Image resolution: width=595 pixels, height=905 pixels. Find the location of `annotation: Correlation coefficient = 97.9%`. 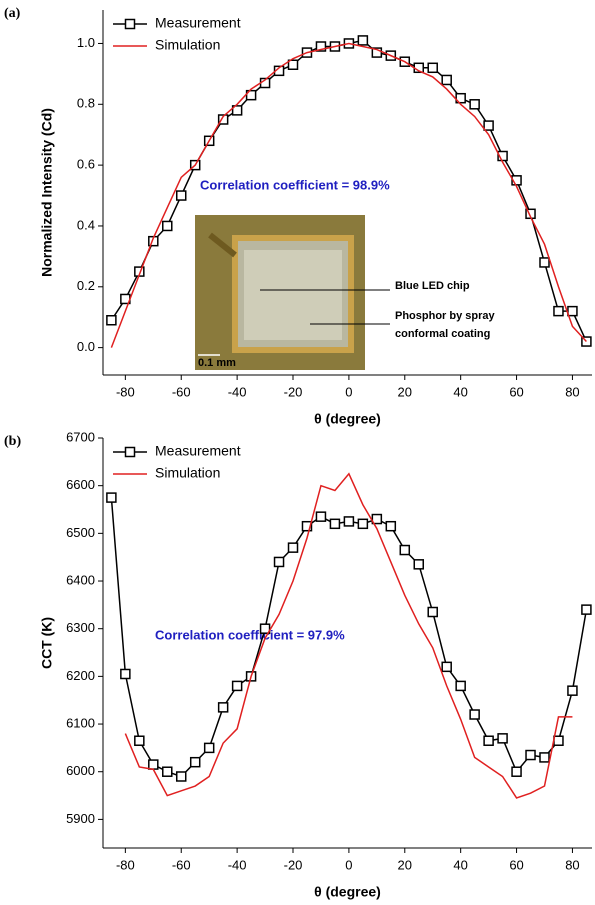

annotation: Correlation coefficient = 97.9% is located at coordinates (250, 634).